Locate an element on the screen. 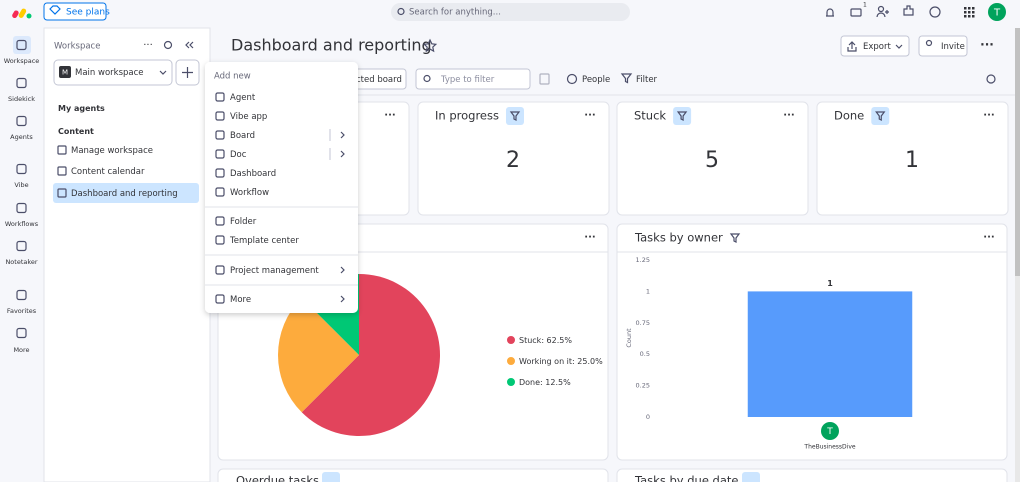 The image size is (1020, 482). inbox-icon is located at coordinates (856, 12).